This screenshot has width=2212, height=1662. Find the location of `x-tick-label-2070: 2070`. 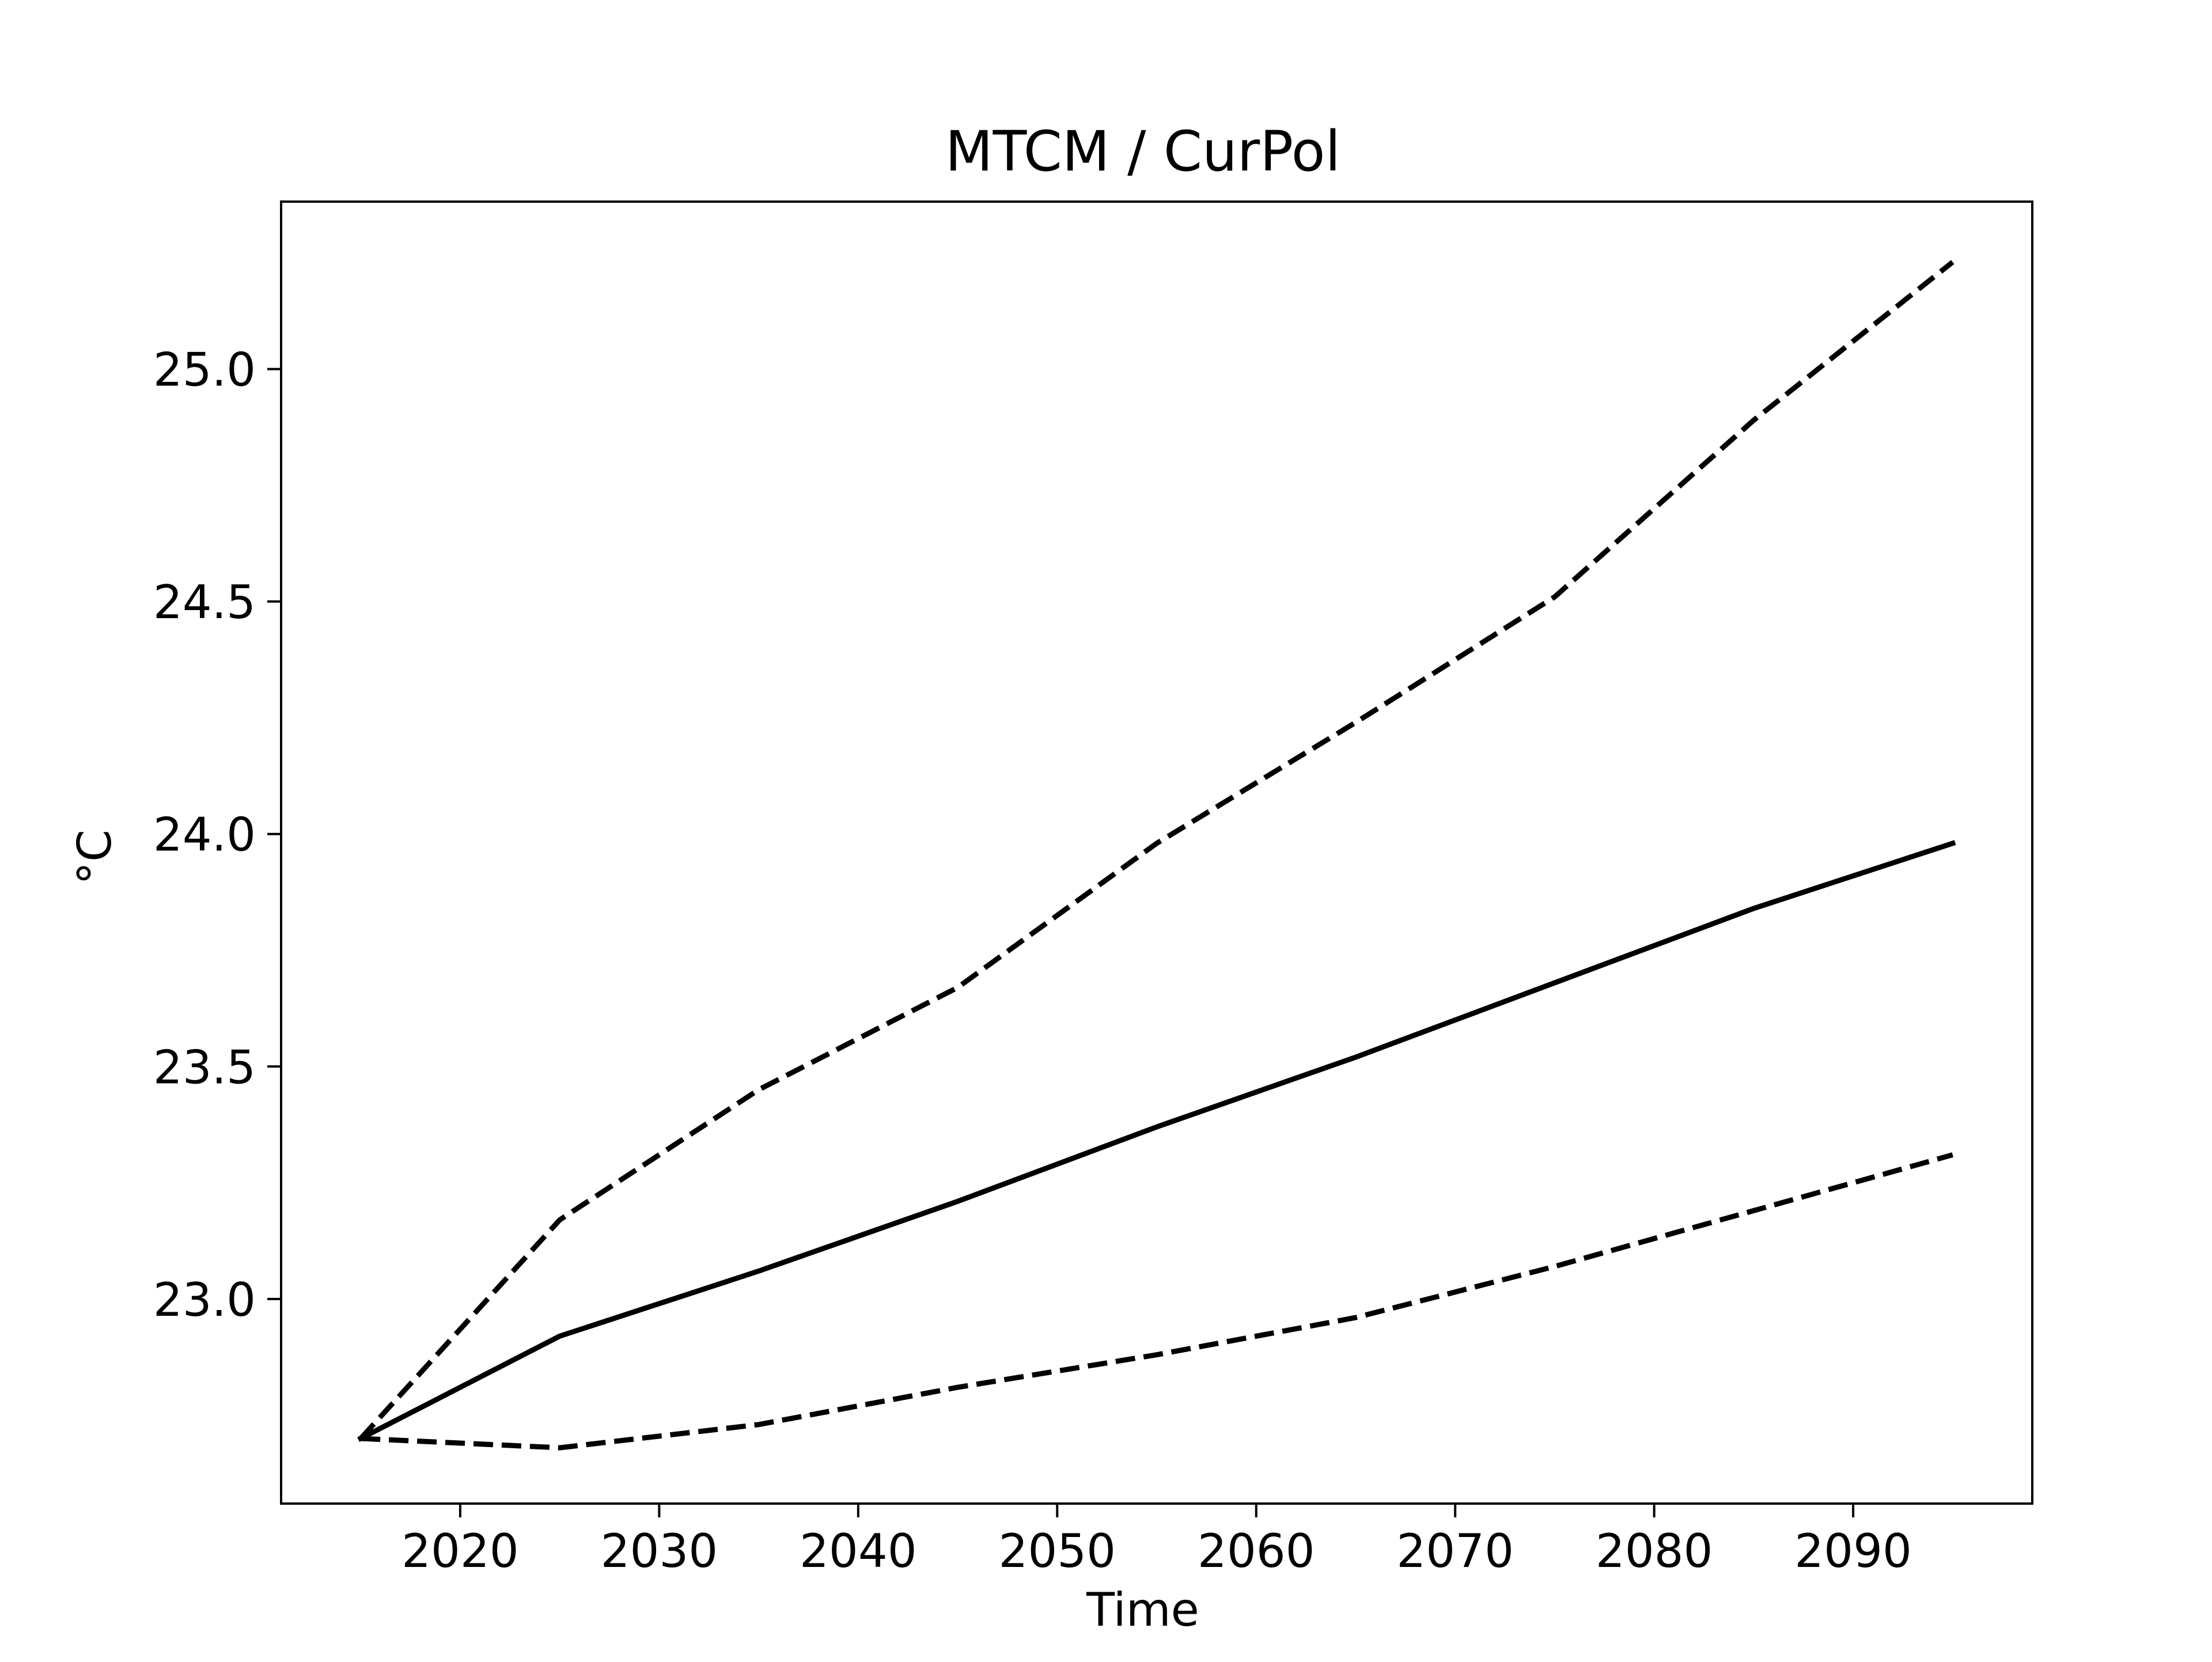

x-tick-label-2070: 2070 is located at coordinates (1455, 1551).